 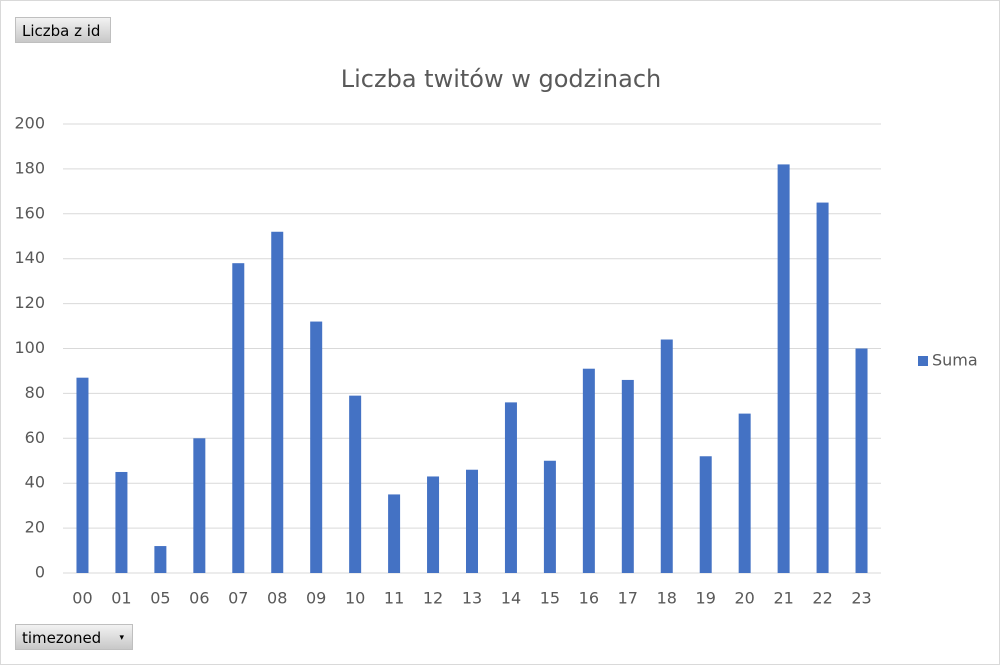 I want to click on x-tick-label: 15, so click(x=550, y=598).